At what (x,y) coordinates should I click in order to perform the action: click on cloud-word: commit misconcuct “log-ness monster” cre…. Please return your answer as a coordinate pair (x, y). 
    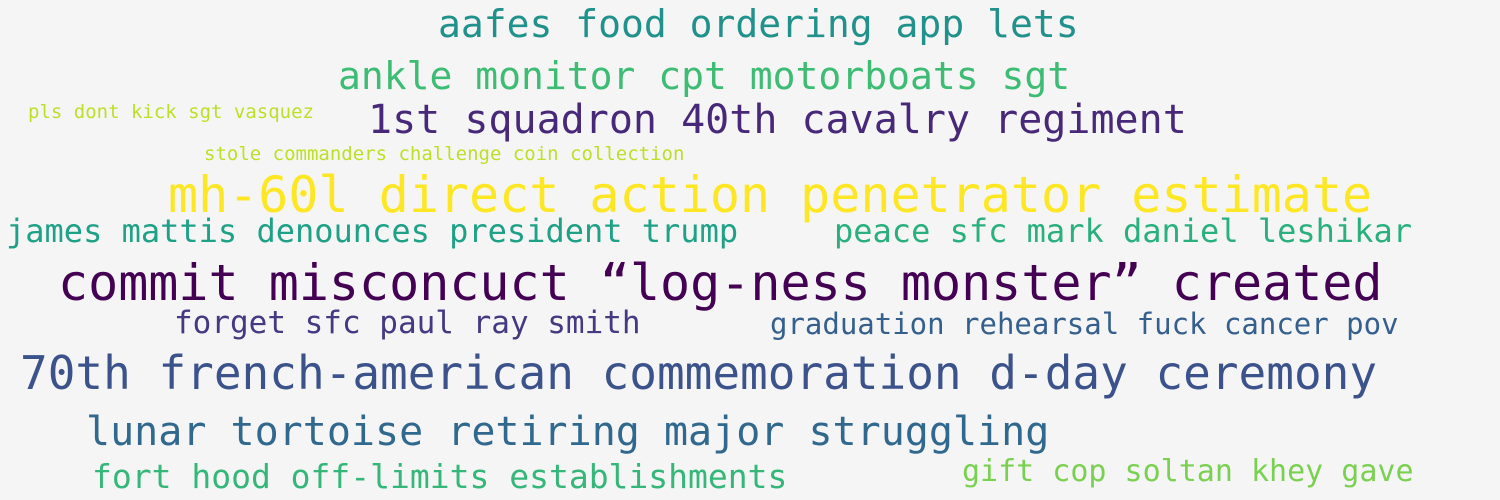
    Looking at the image, I should click on (720, 283).